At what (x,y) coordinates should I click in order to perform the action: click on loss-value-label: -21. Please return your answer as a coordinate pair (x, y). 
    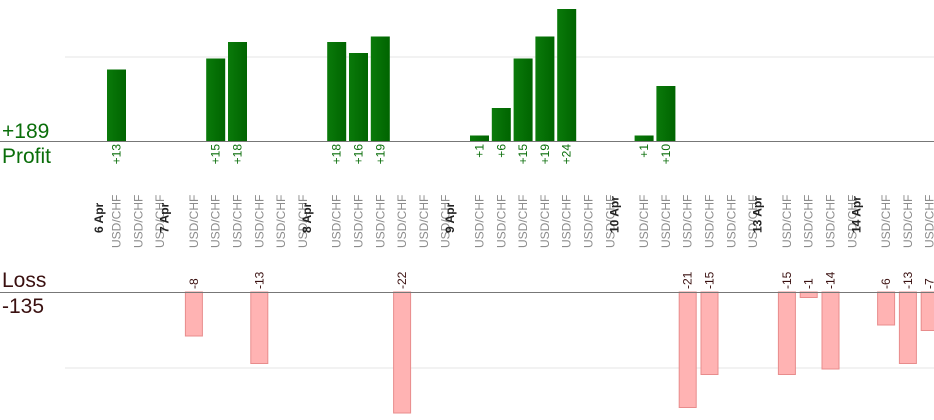
    Looking at the image, I should click on (688, 280).